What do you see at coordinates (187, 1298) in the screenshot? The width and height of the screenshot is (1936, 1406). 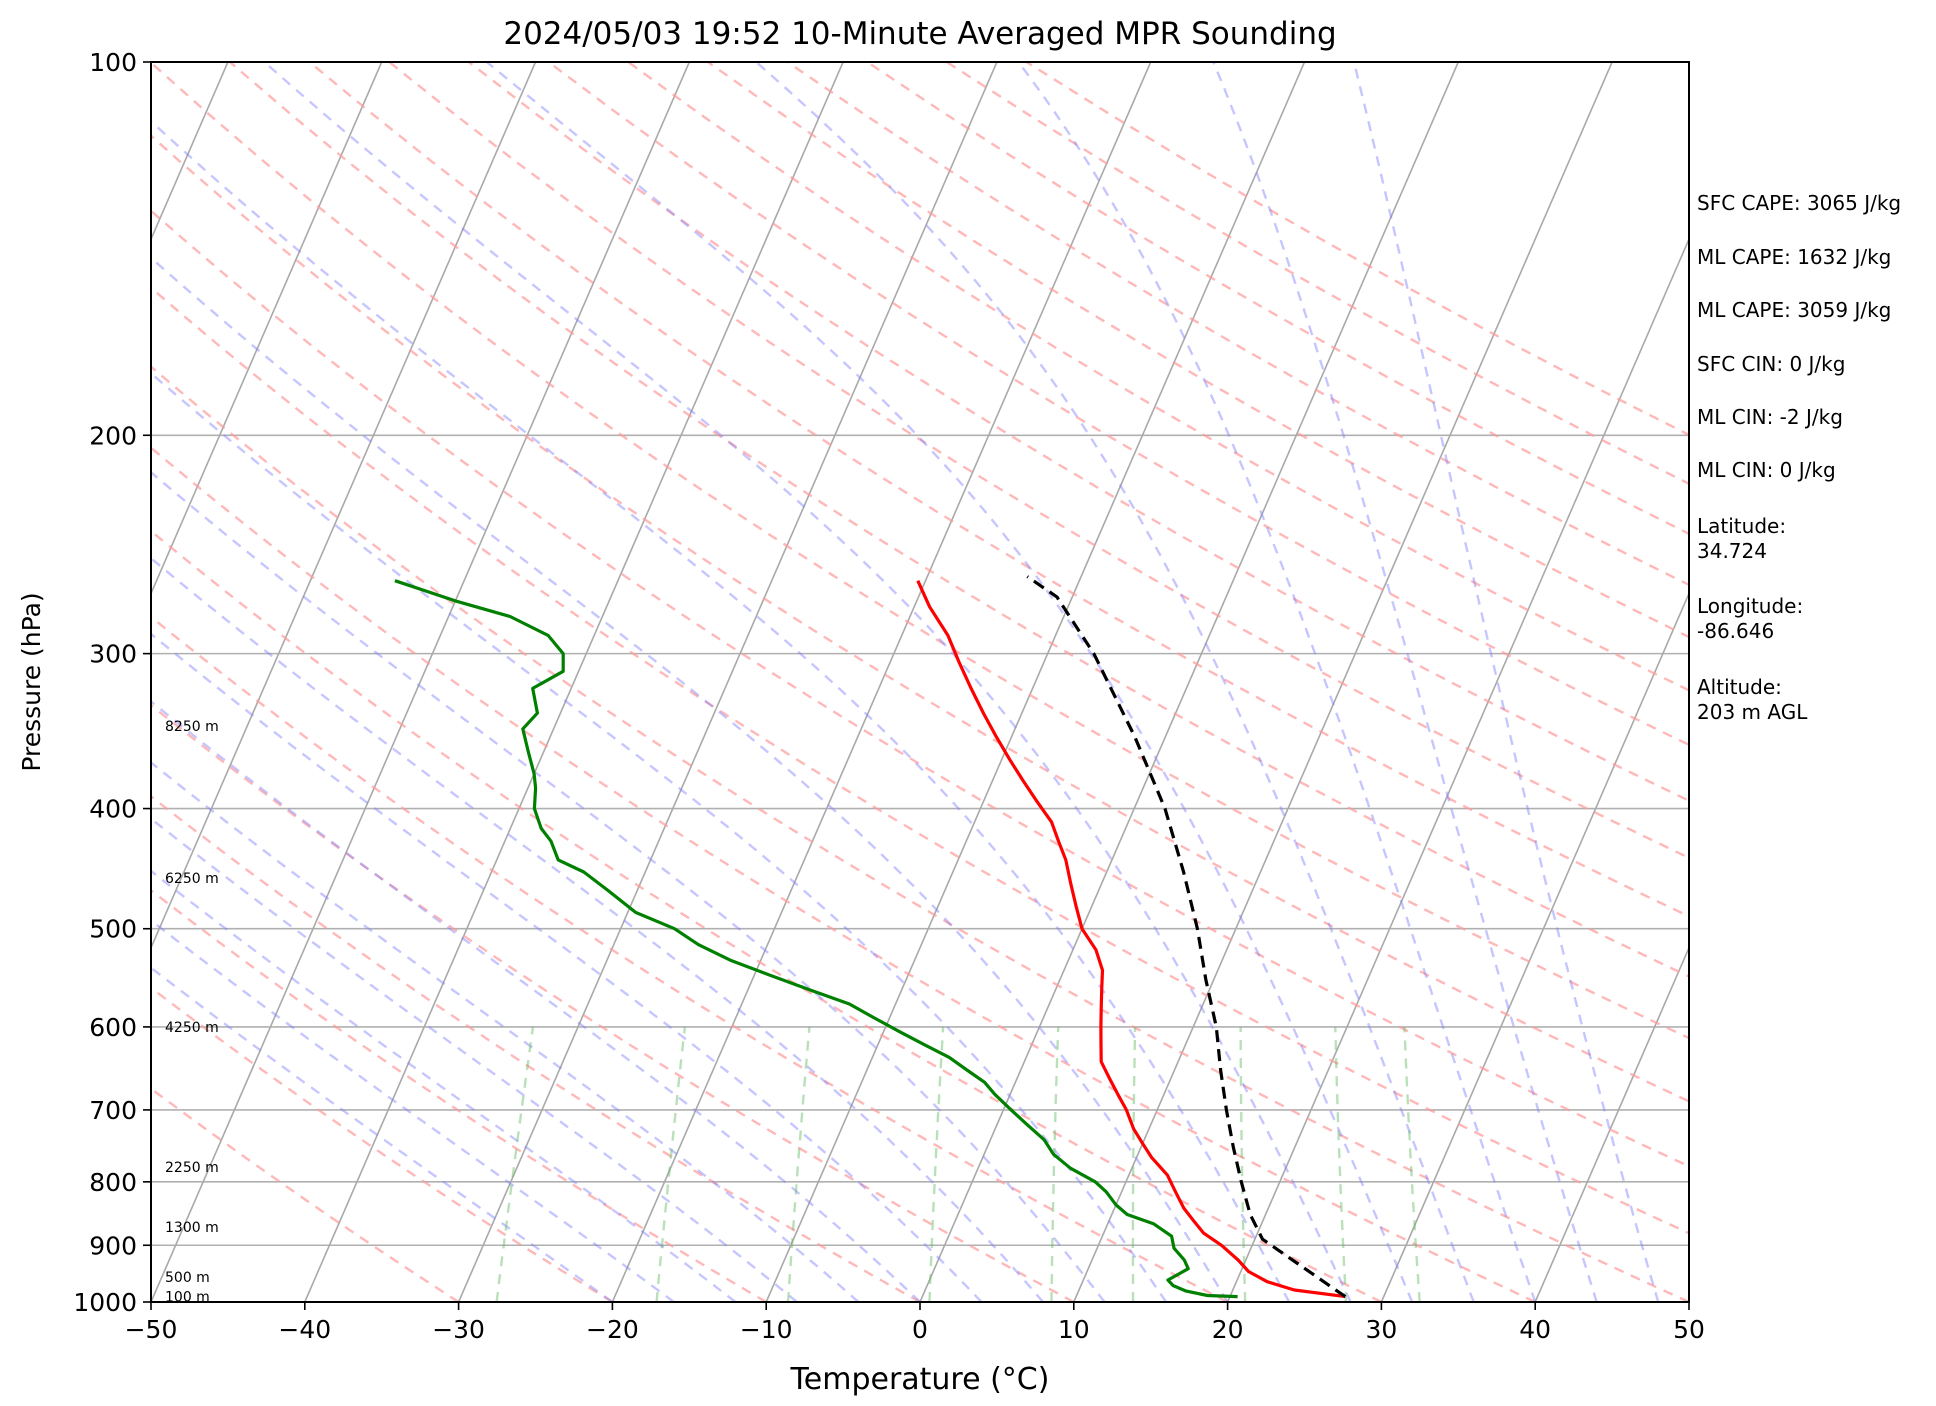 I see `height-label: 100 m` at bounding box center [187, 1298].